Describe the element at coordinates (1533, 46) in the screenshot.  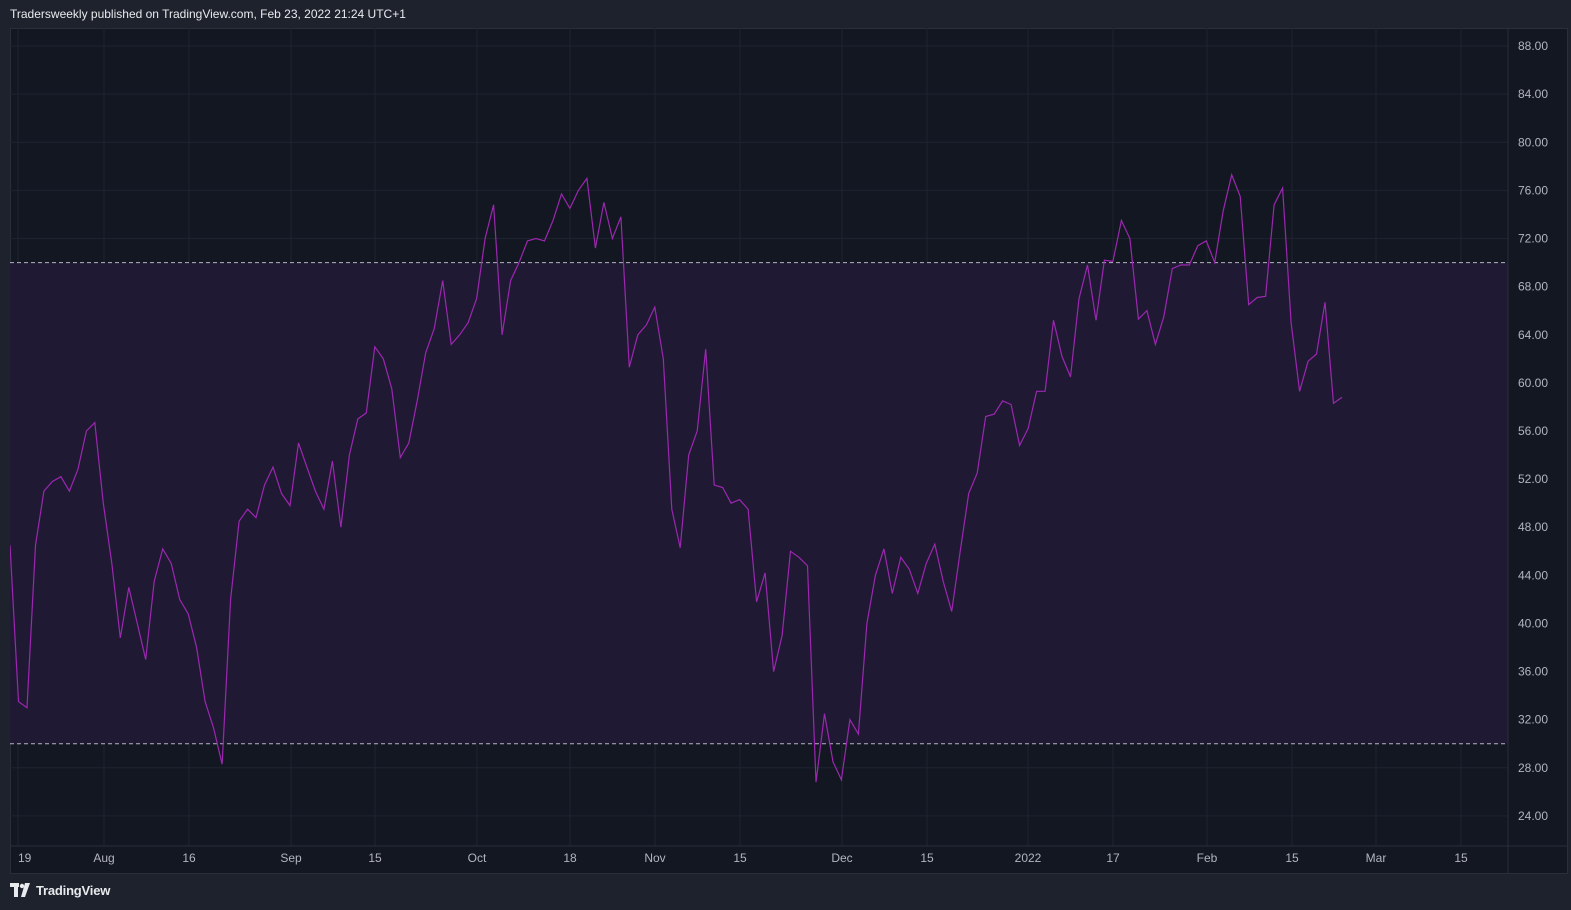
I see `y-tick-label: 88.00` at that location.